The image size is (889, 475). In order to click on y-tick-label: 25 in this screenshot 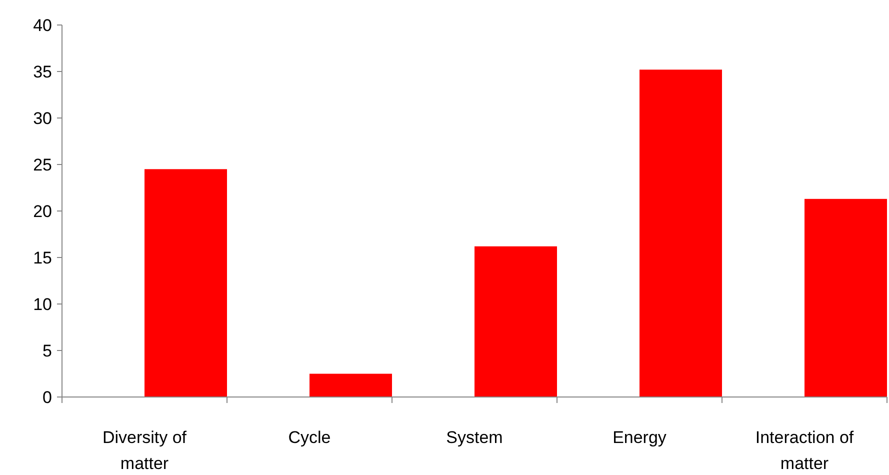, I will do `click(42, 164)`.